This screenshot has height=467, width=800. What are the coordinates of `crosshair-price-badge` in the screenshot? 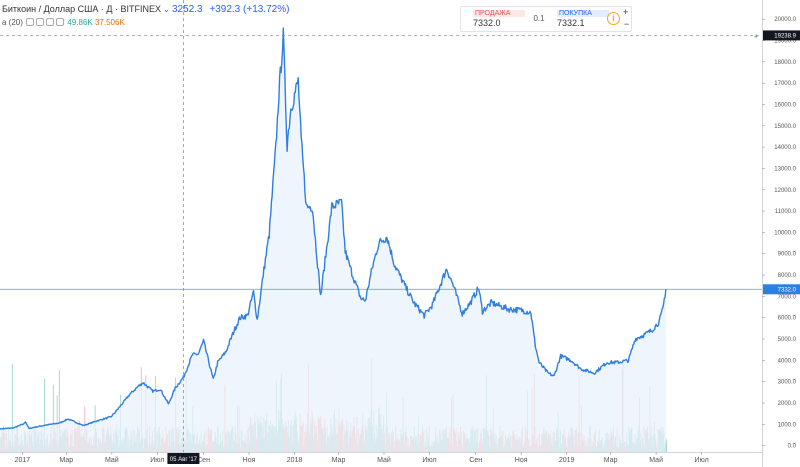 It's located at (781, 35).